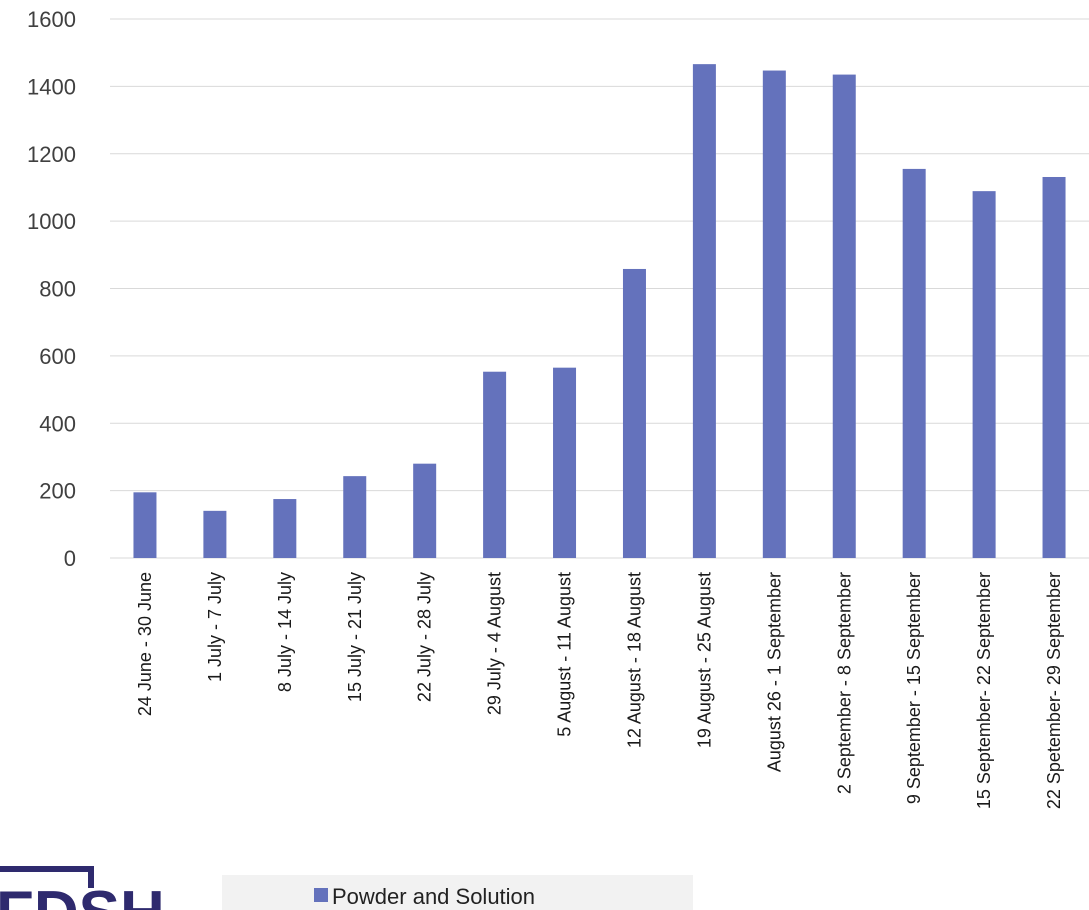 Image resolution: width=1089 pixels, height=910 pixels. I want to click on x-tick-label: 19 August - 25 August, so click(704, 660).